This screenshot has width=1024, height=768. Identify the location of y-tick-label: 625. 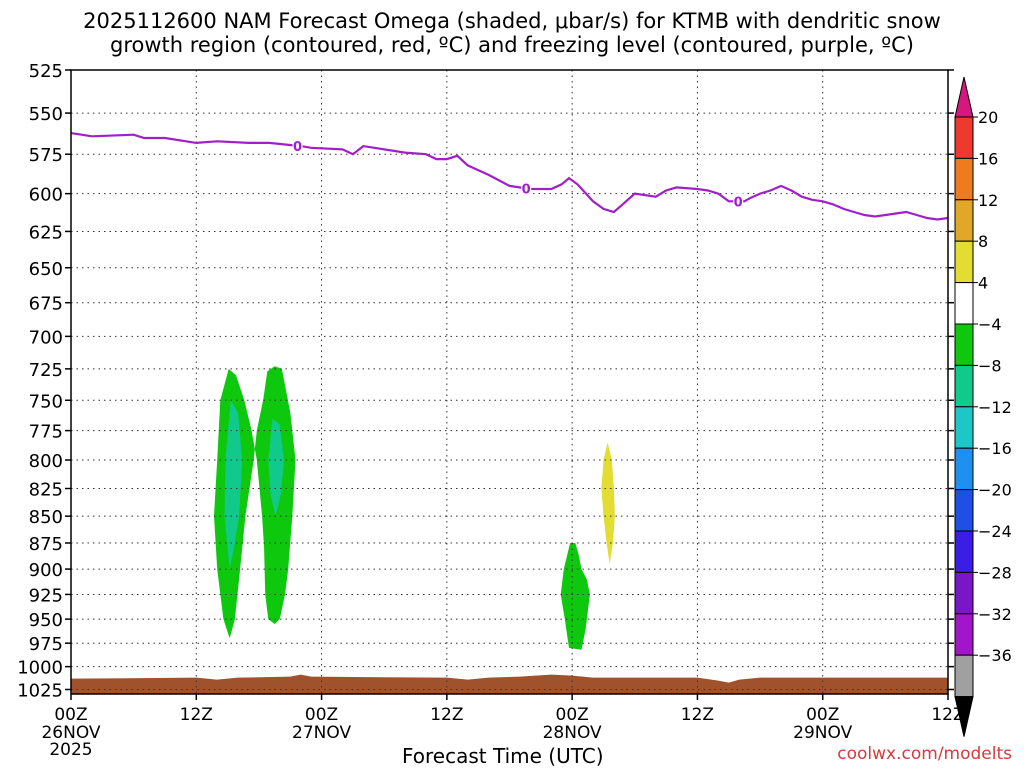
(46, 232).